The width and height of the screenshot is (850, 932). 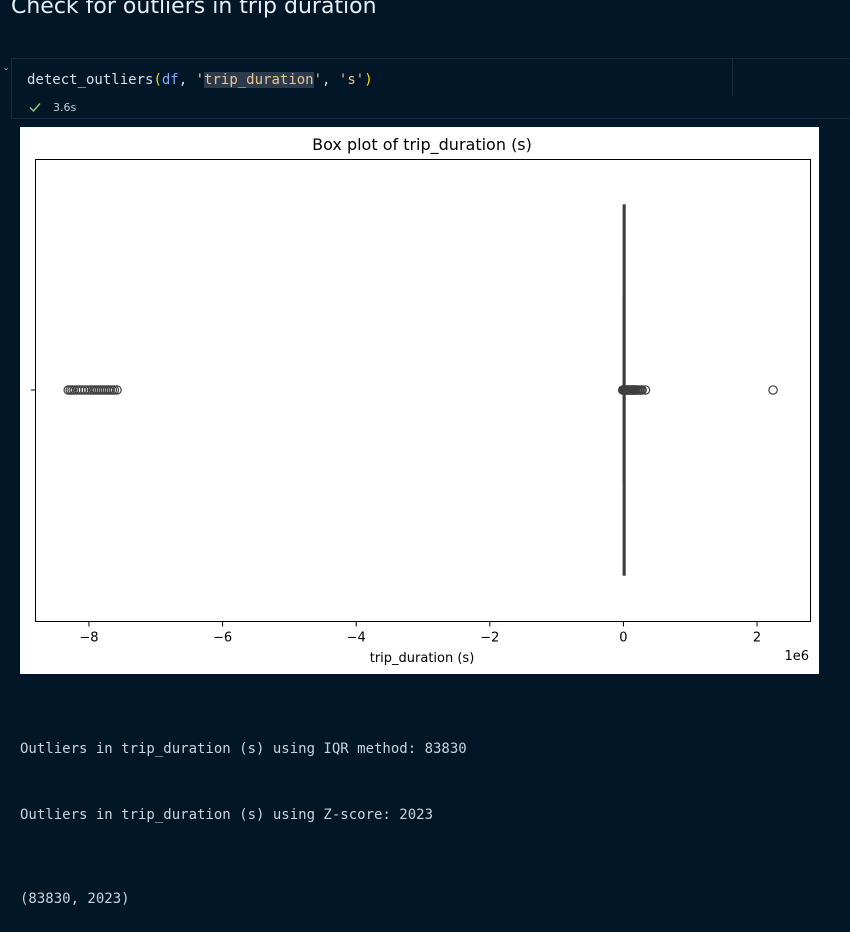 What do you see at coordinates (623, 638) in the screenshot?
I see `x-tick-label: 0` at bounding box center [623, 638].